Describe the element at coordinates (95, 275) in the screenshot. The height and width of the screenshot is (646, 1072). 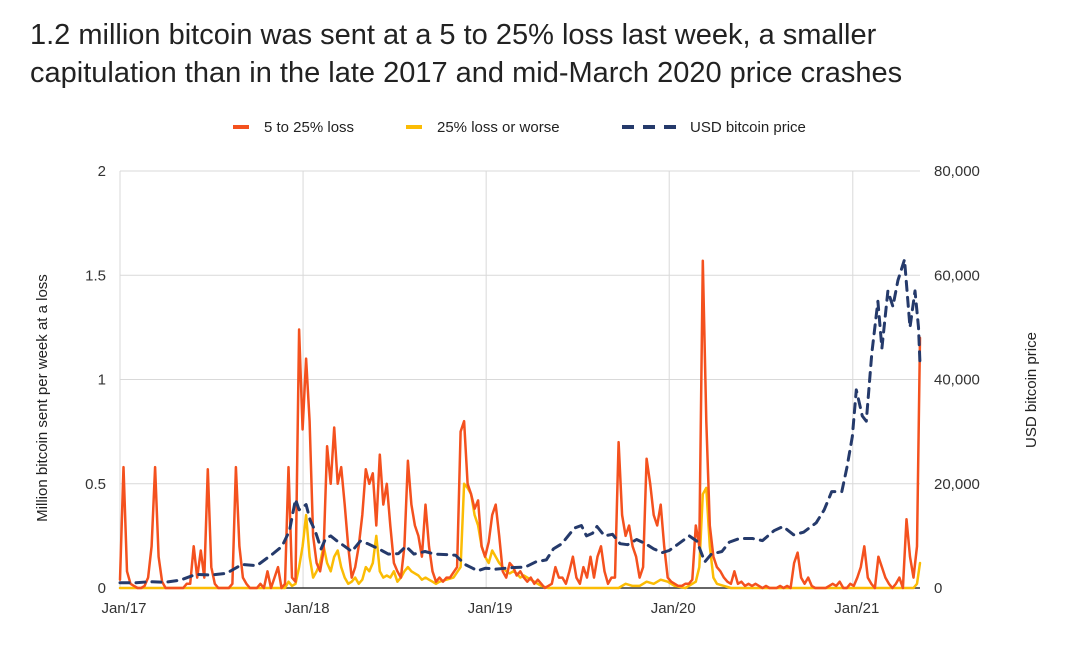
I see `y-tick-label: 1.5` at that location.